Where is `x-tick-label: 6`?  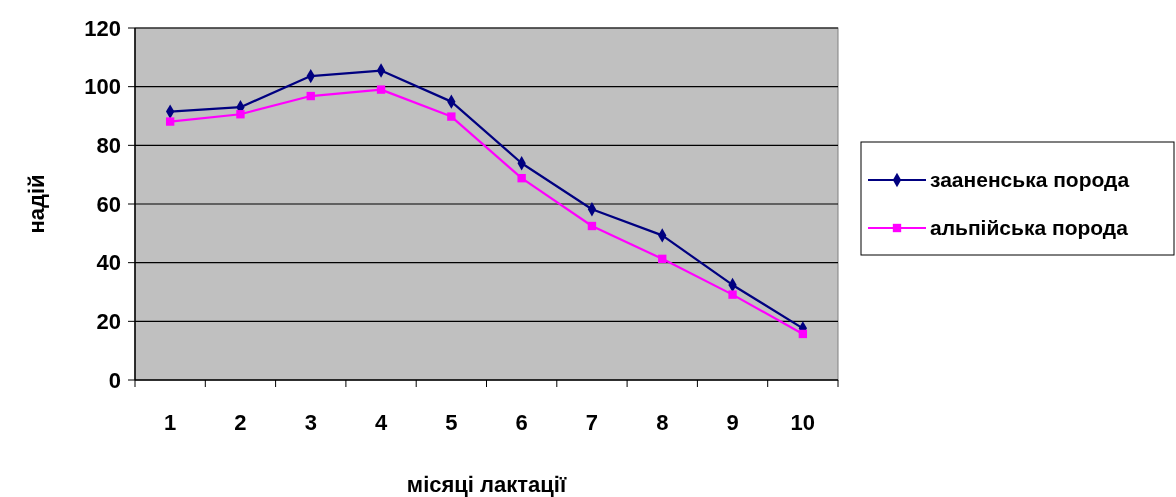 x-tick-label: 6 is located at coordinates (521, 422).